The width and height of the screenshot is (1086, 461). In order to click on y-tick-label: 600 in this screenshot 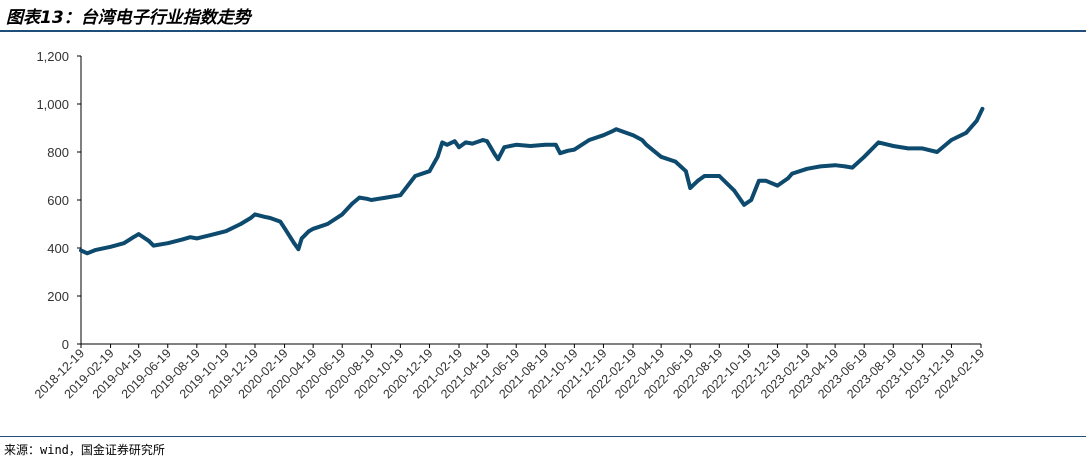, I will do `click(58, 200)`.